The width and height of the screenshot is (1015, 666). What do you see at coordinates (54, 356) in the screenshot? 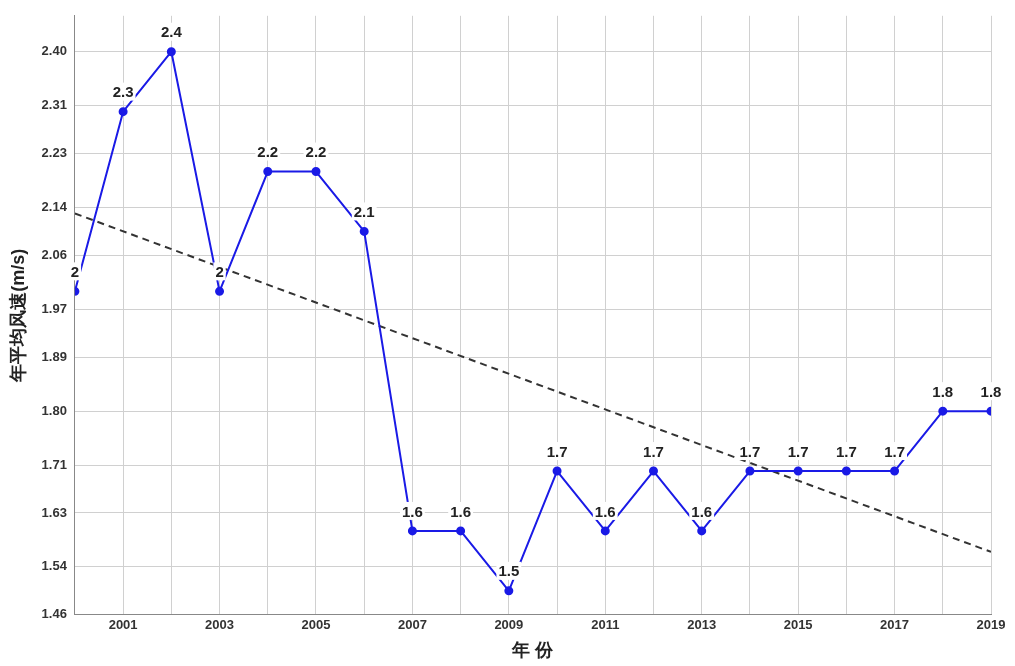
I see `y-tick-label: 1.89` at bounding box center [54, 356].